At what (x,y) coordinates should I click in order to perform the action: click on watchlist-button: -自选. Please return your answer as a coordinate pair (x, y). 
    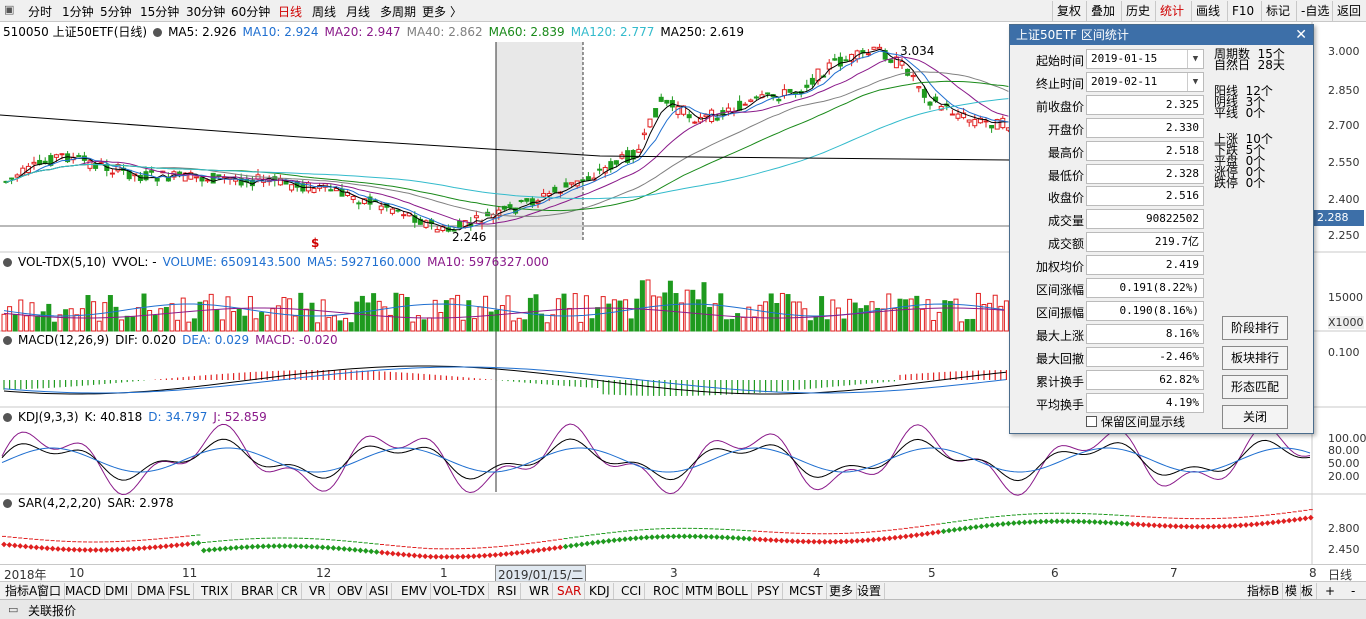
    Looking at the image, I should click on (1314, 11).